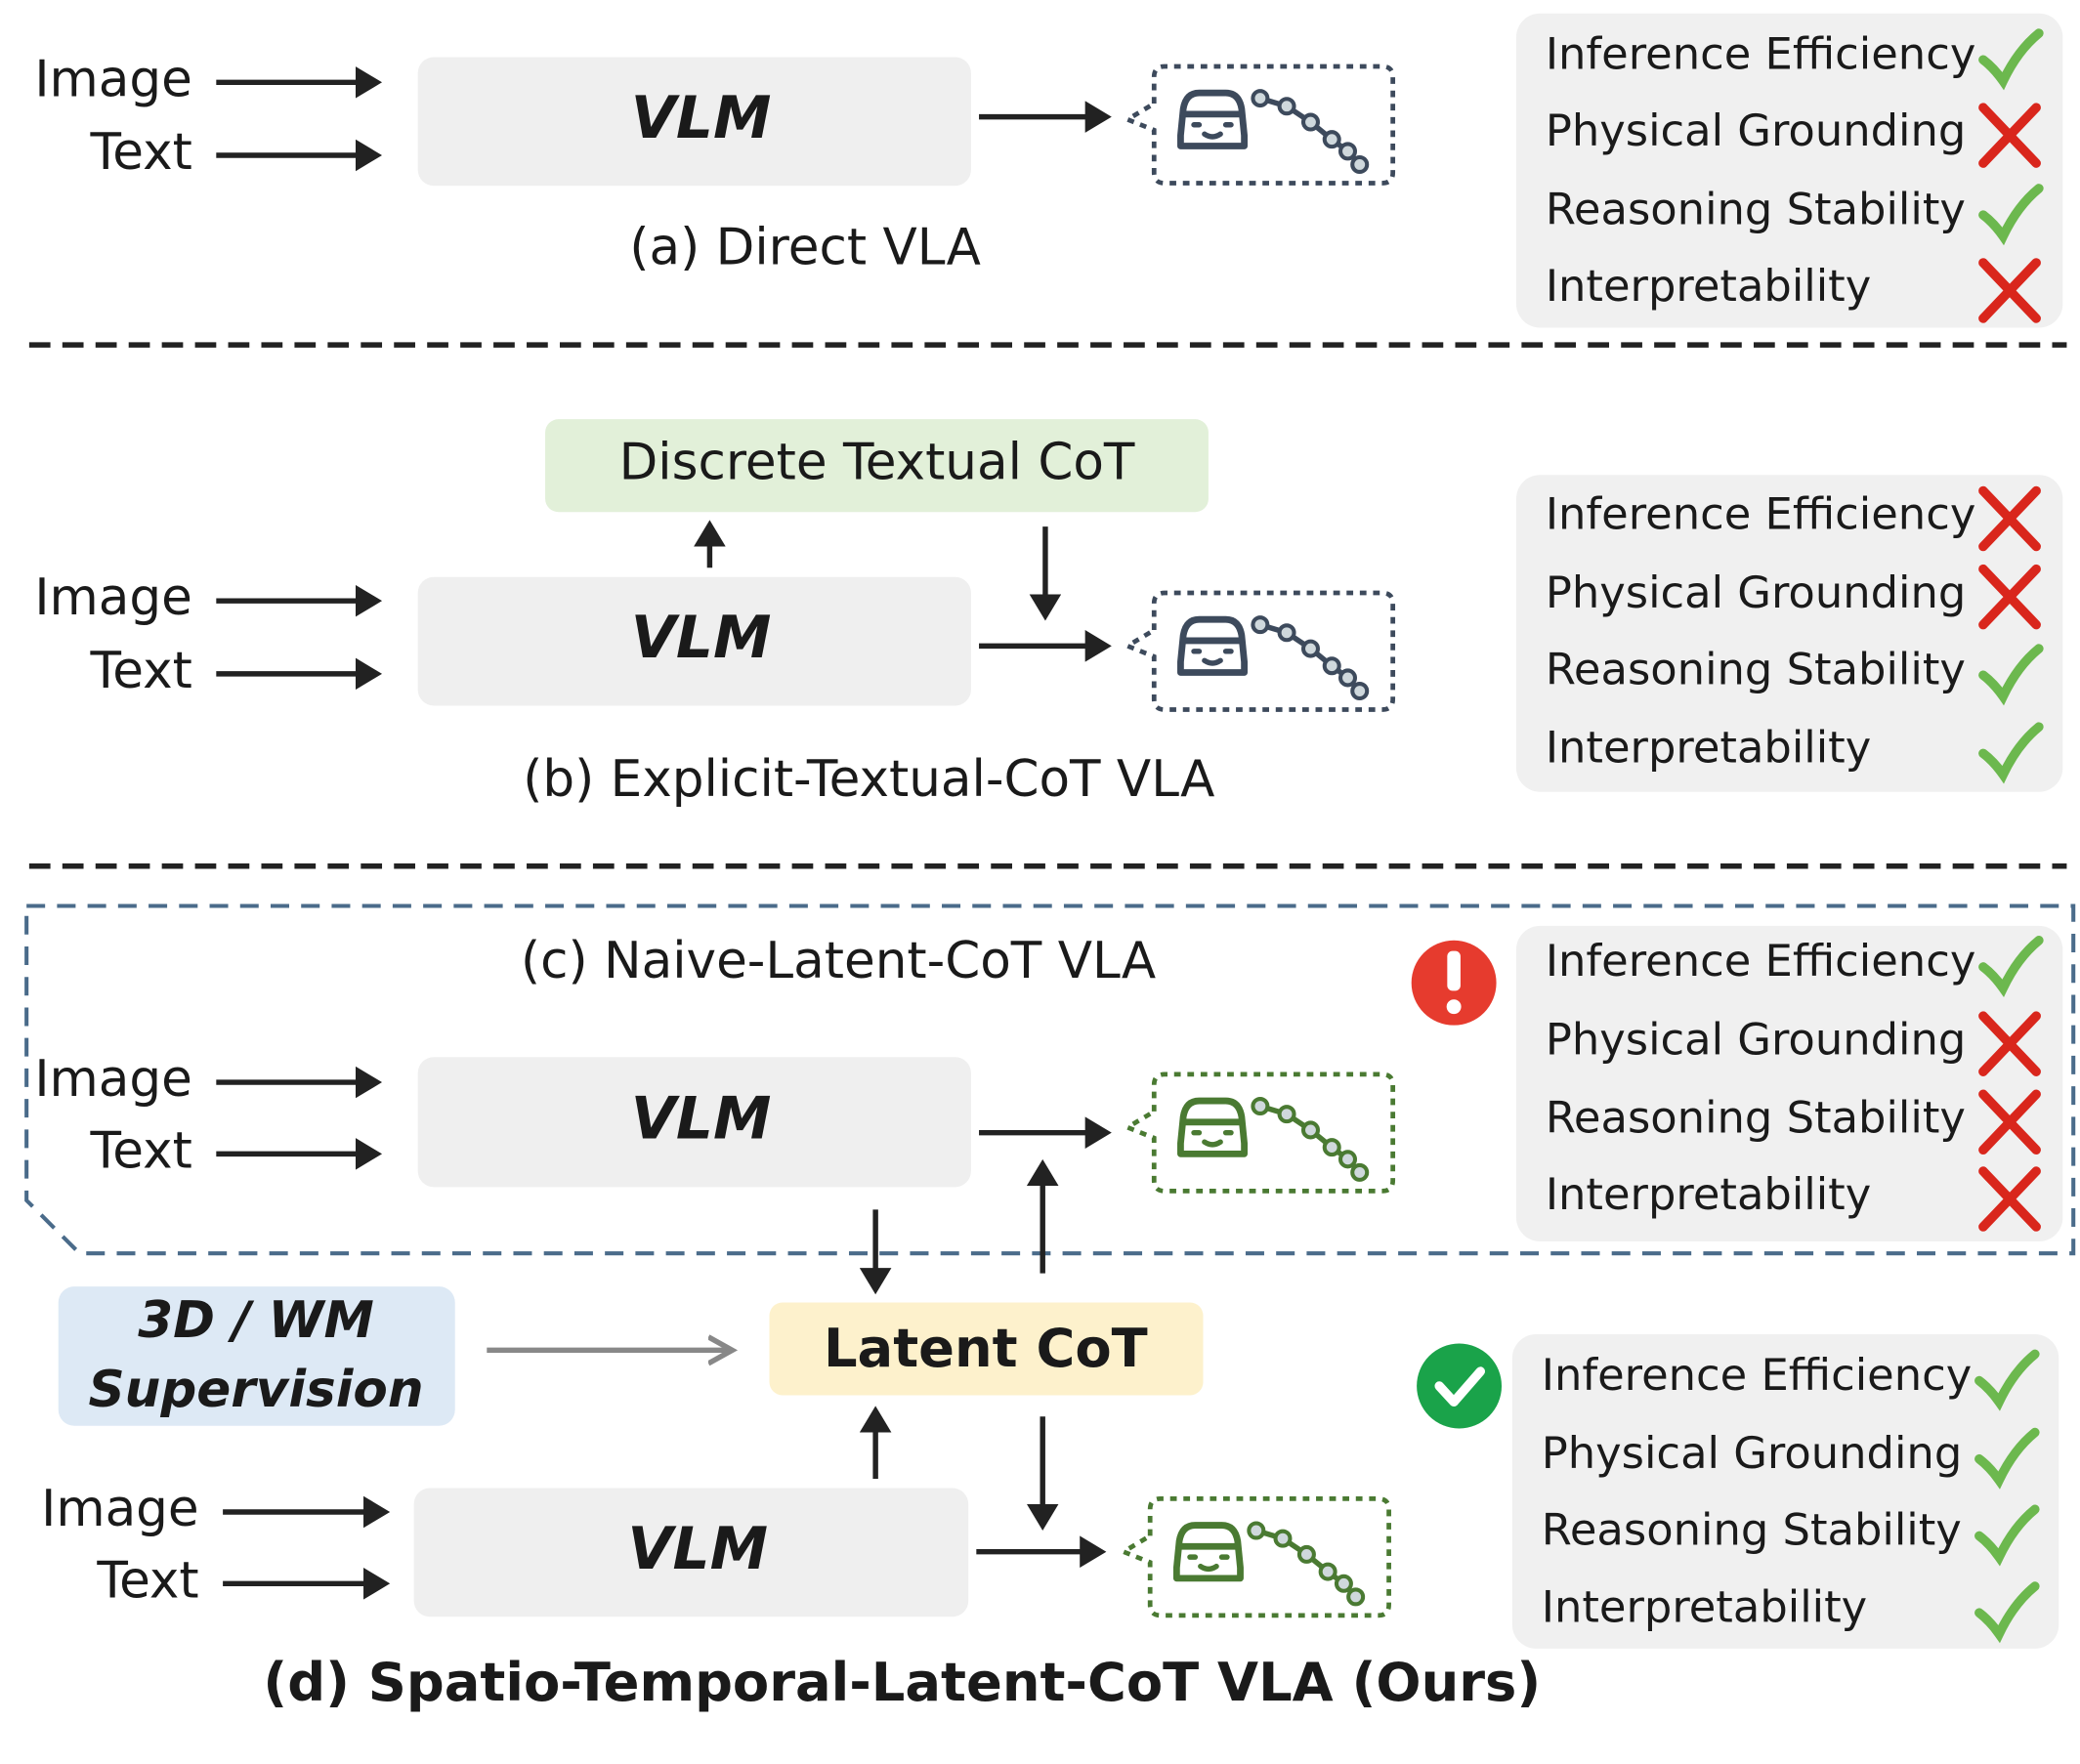  I want to click on success-icon-mark, so click(1460, 1386).